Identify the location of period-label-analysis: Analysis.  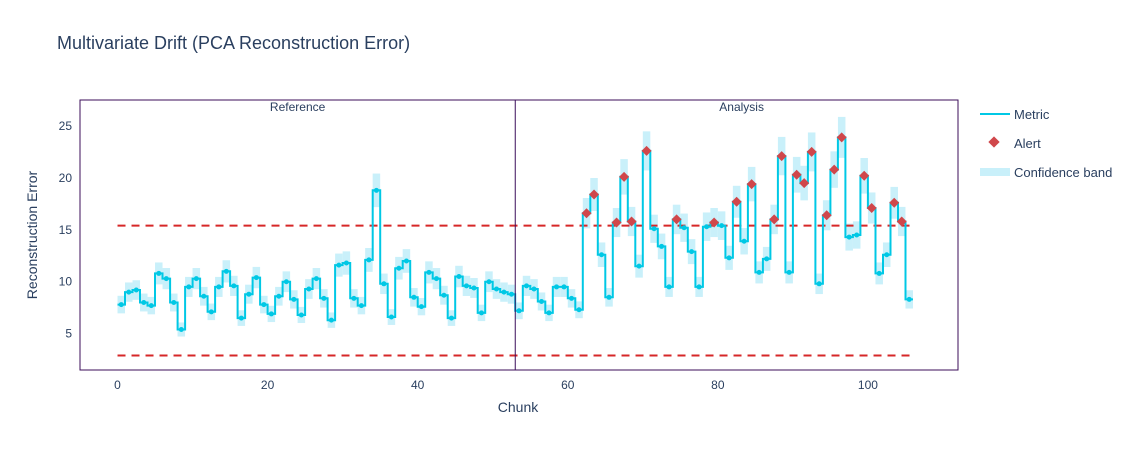
(741, 107).